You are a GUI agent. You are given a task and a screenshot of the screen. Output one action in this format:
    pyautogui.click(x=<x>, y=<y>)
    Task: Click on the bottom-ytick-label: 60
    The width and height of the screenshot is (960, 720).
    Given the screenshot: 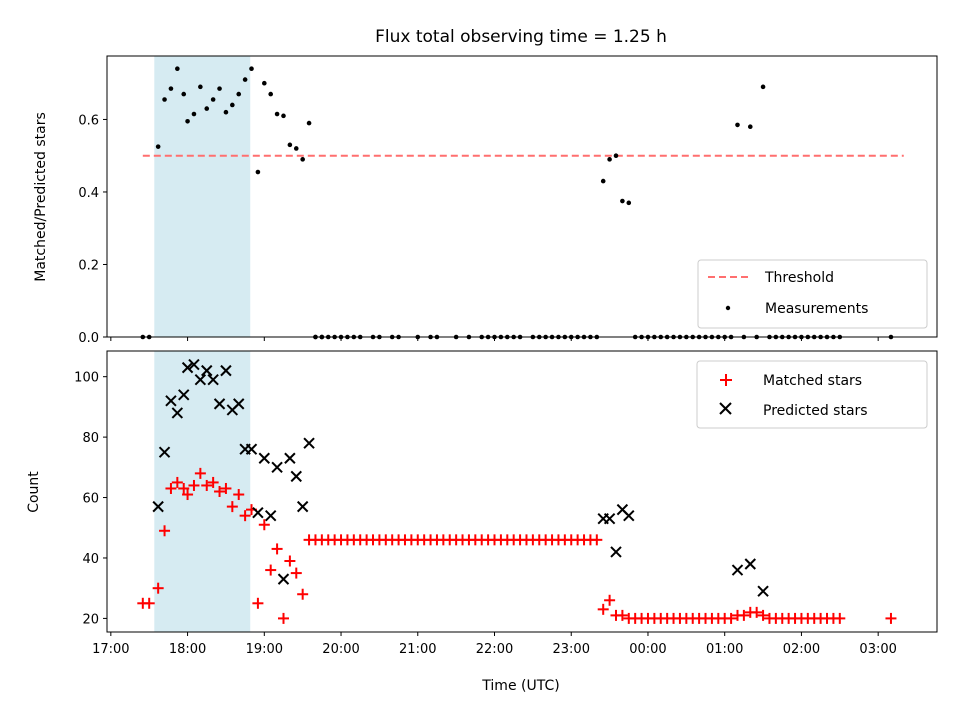 What is the action you would take?
    pyautogui.click(x=90, y=499)
    